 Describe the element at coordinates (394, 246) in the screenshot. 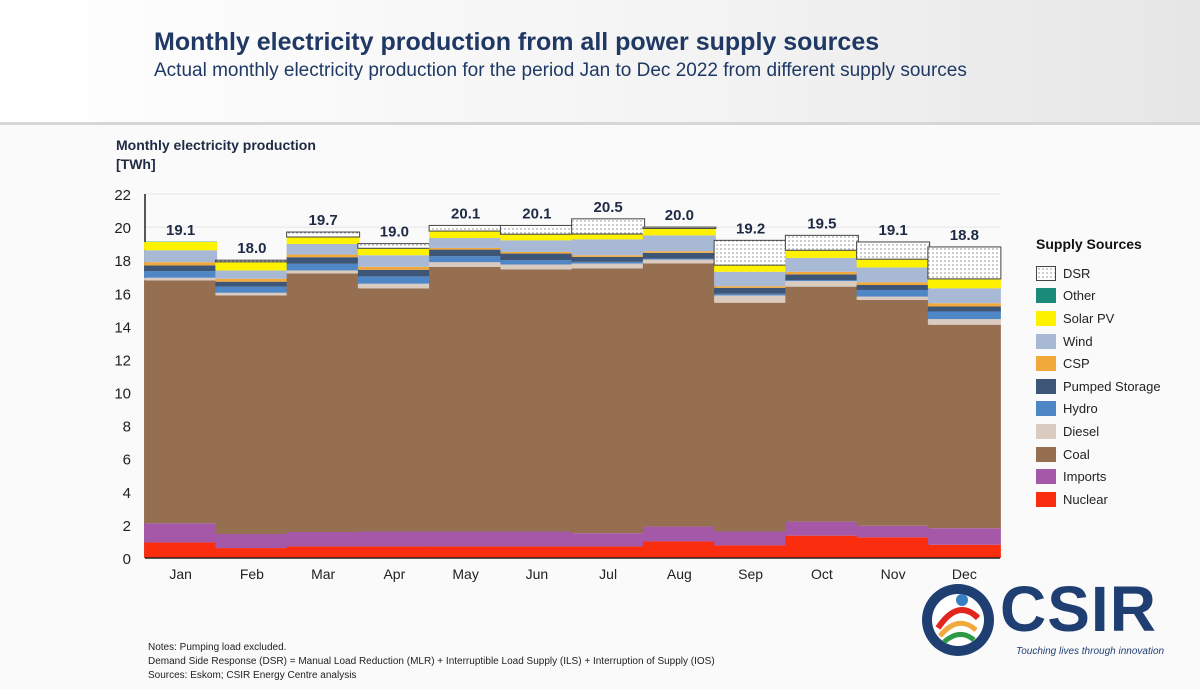

I see `bar-segment-dsr-apr` at that location.